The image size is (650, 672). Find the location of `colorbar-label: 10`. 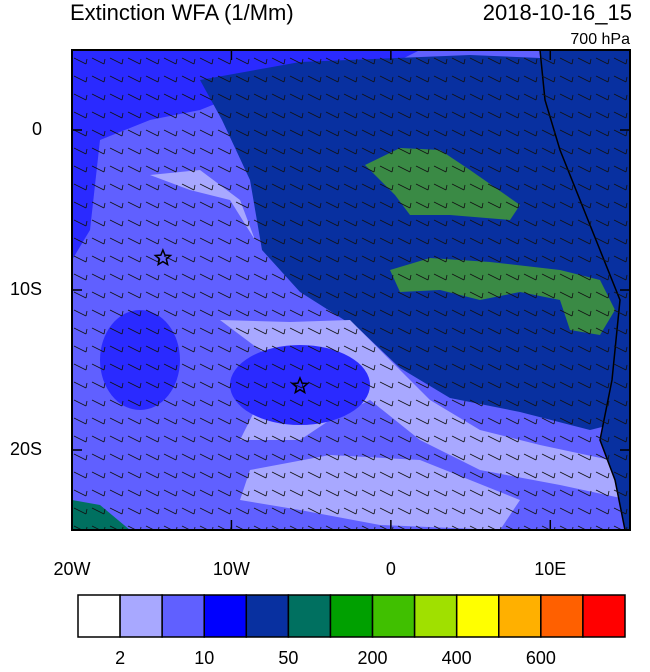

colorbar-label: 10 is located at coordinates (204, 657).